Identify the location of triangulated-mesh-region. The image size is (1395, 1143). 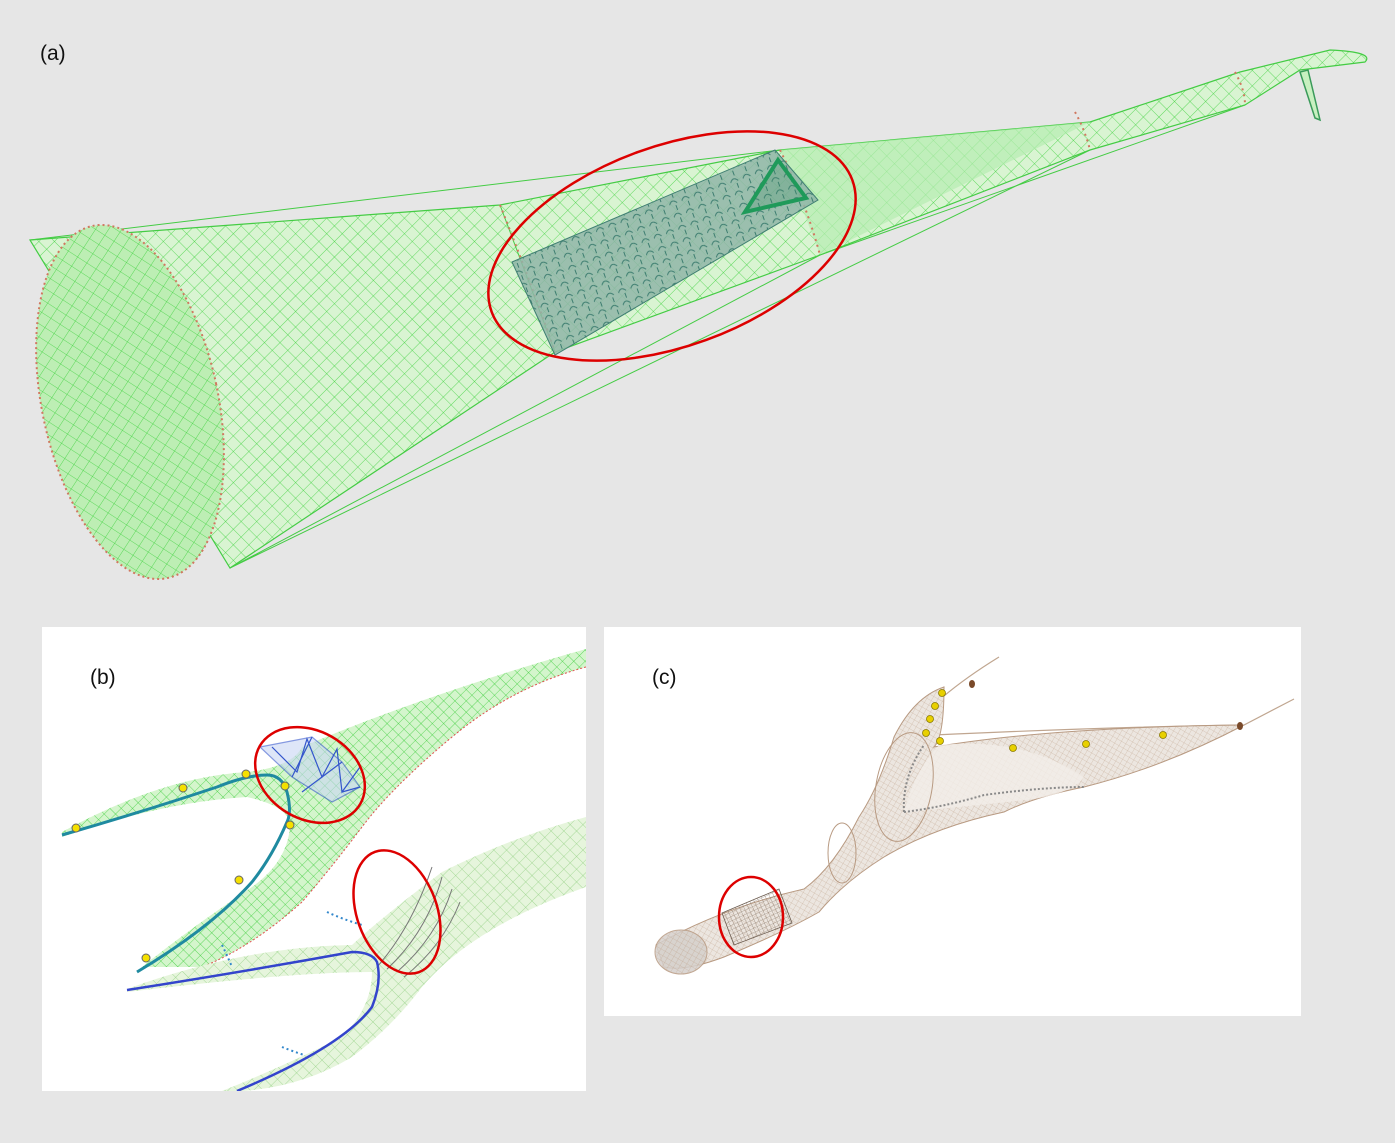
(309, 769).